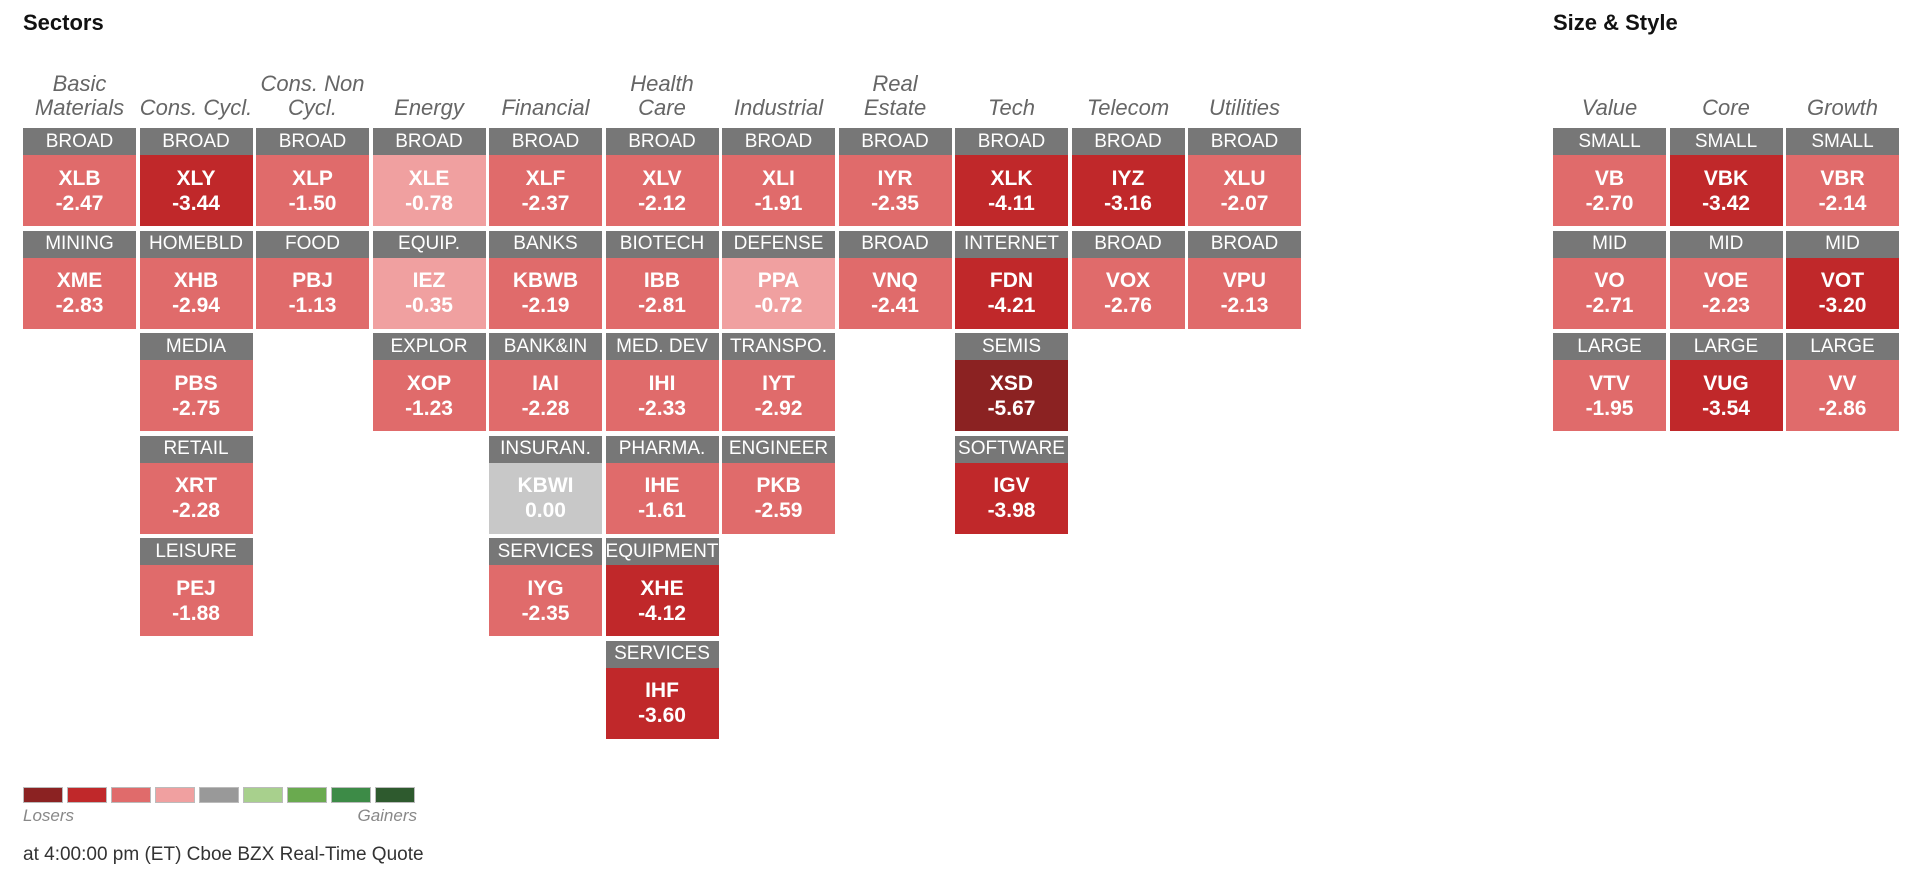 This screenshot has height=884, width=1912. I want to click on etf-tile-pbj: FOOD PBJ -1.13, so click(312, 279).